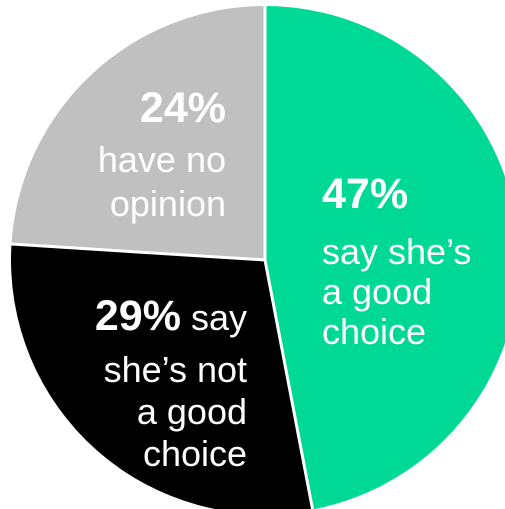 The width and height of the screenshot is (505, 509). Describe the element at coordinates (175, 369) in the screenshot. I see `slice-description-line: she’s not` at that location.